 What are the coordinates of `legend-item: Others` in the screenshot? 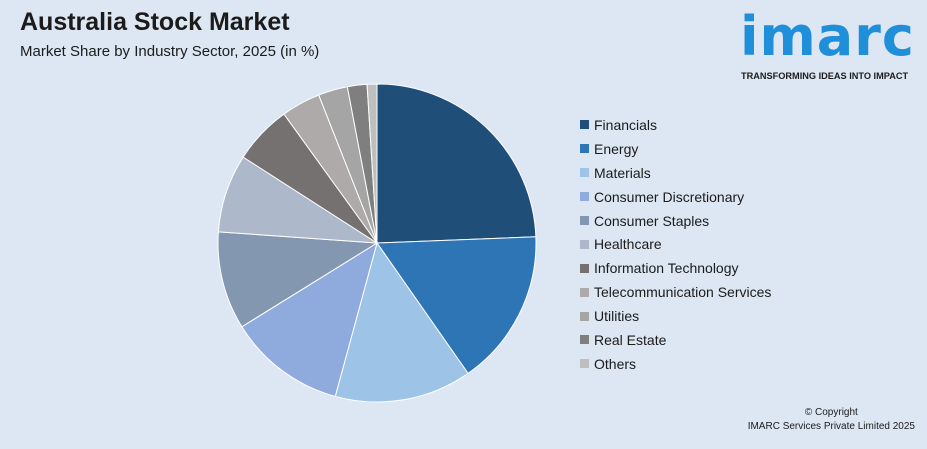 It's located at (675, 364).